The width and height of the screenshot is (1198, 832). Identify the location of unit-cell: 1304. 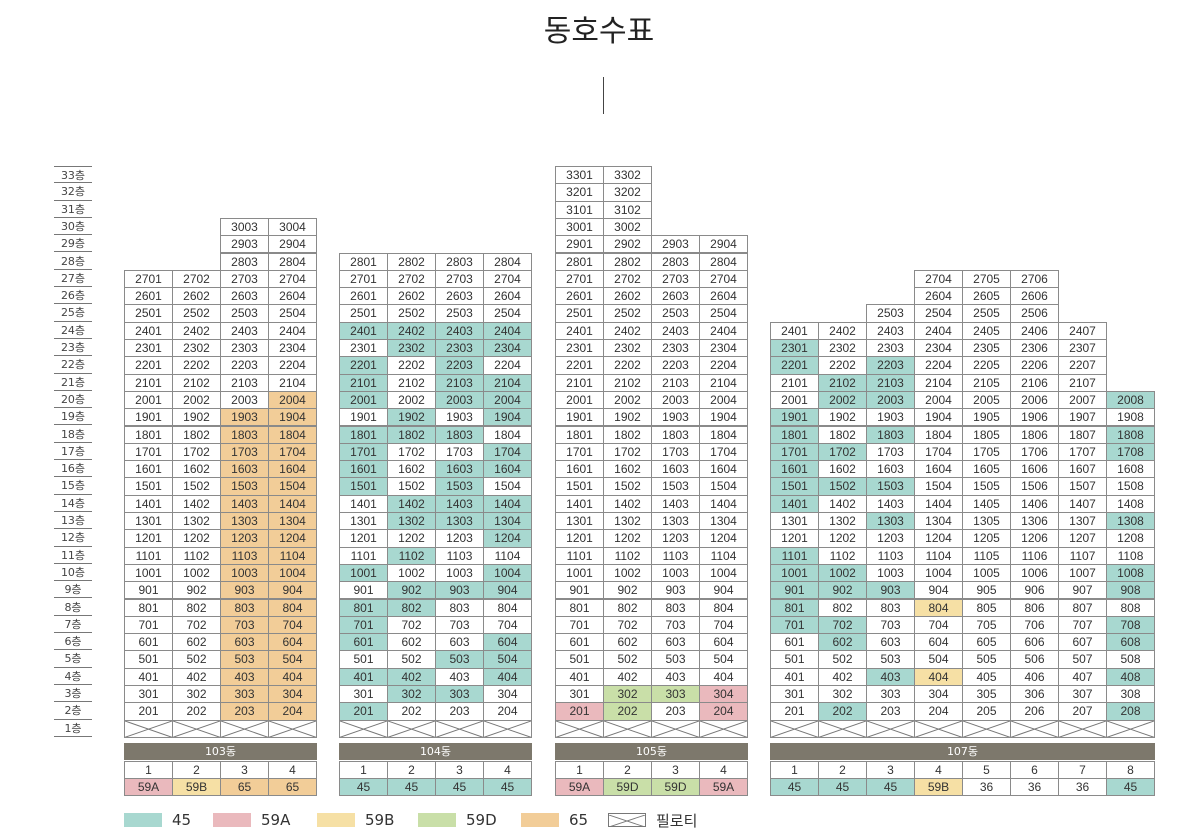
(292, 521).